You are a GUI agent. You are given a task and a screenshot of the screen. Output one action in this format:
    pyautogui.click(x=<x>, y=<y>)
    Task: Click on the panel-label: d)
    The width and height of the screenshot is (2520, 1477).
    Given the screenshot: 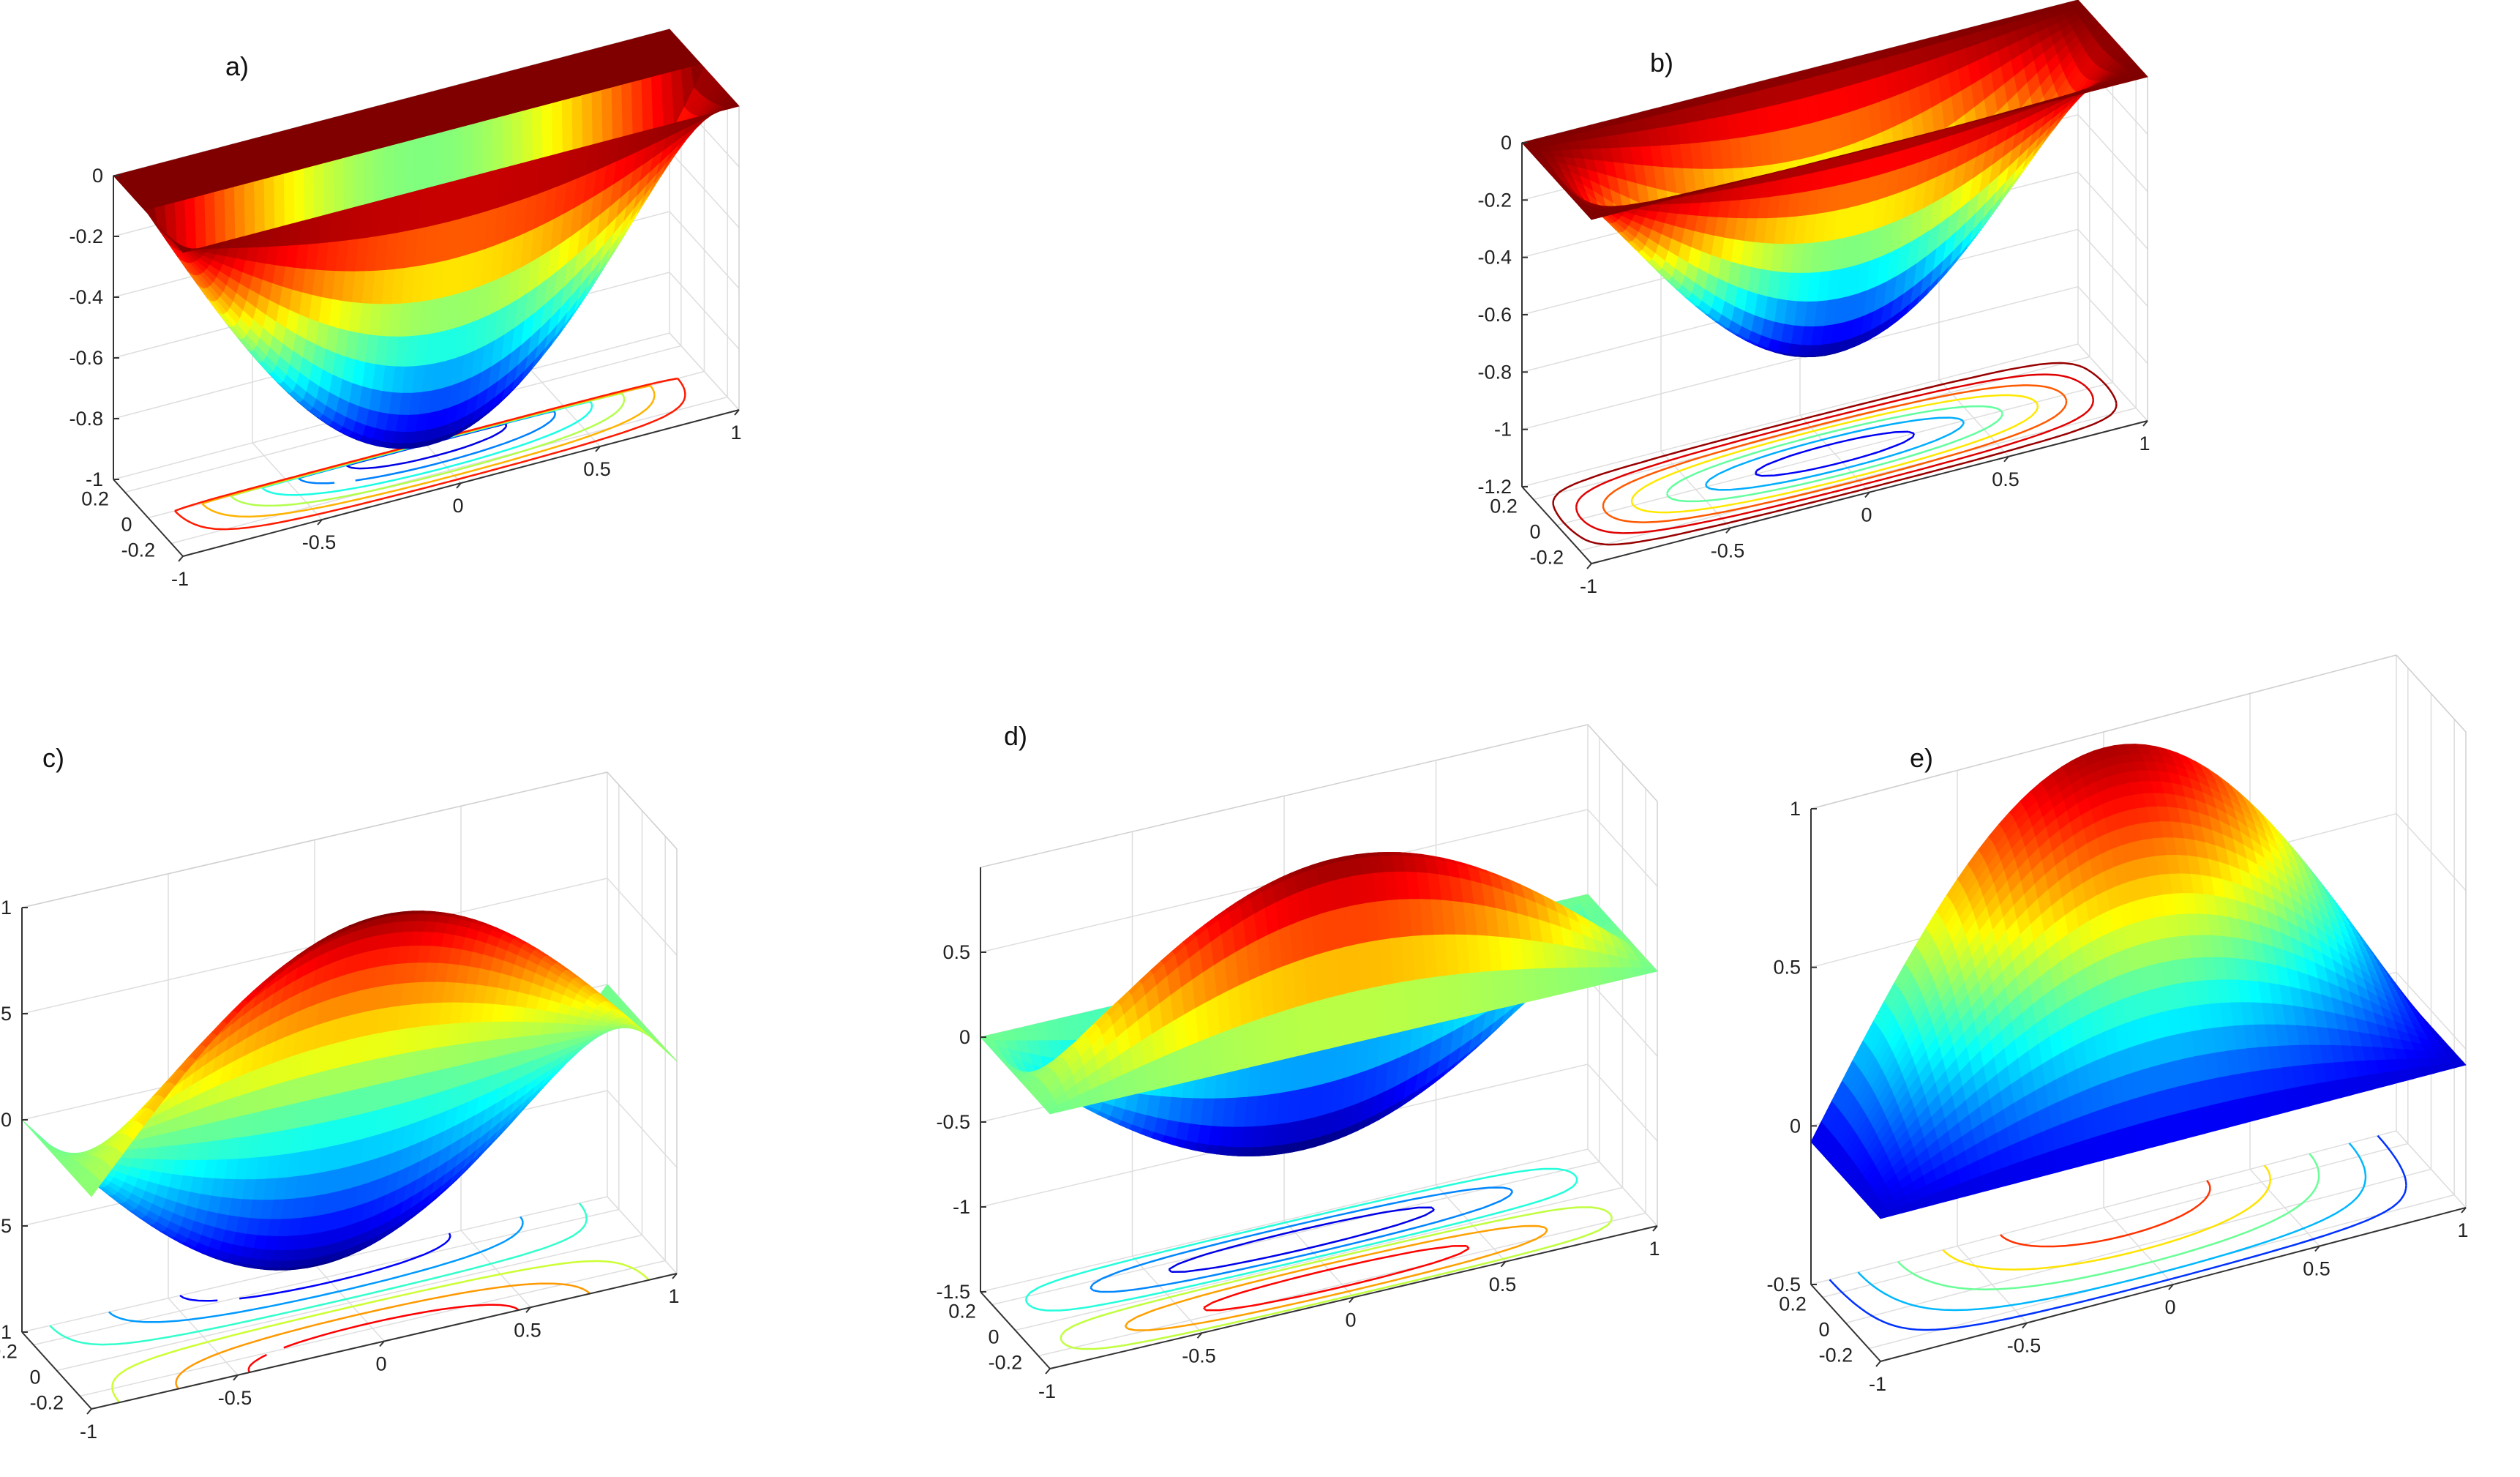 What is the action you would take?
    pyautogui.click(x=1016, y=736)
    